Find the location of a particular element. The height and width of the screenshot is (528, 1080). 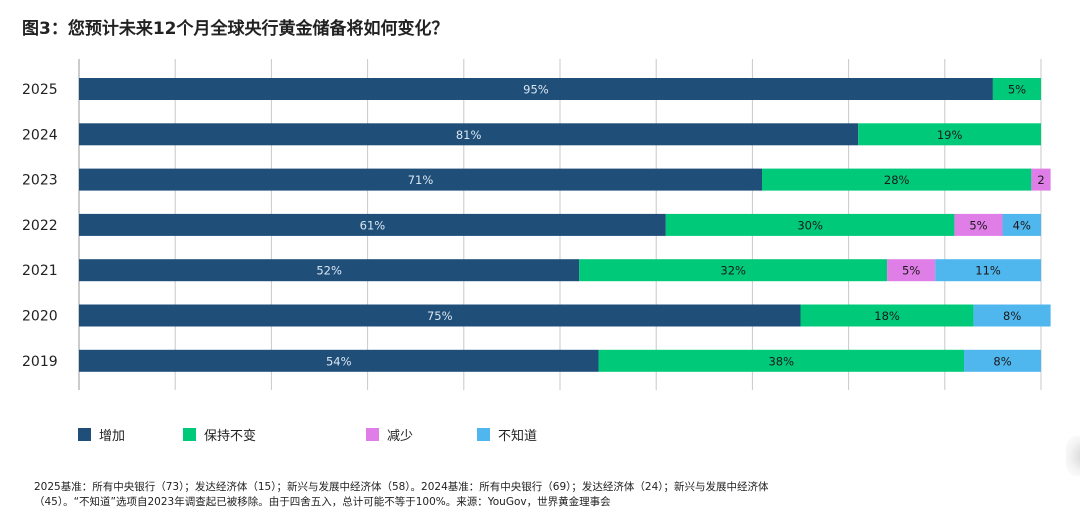

data-label-2022-s1: 30% is located at coordinates (810, 225).